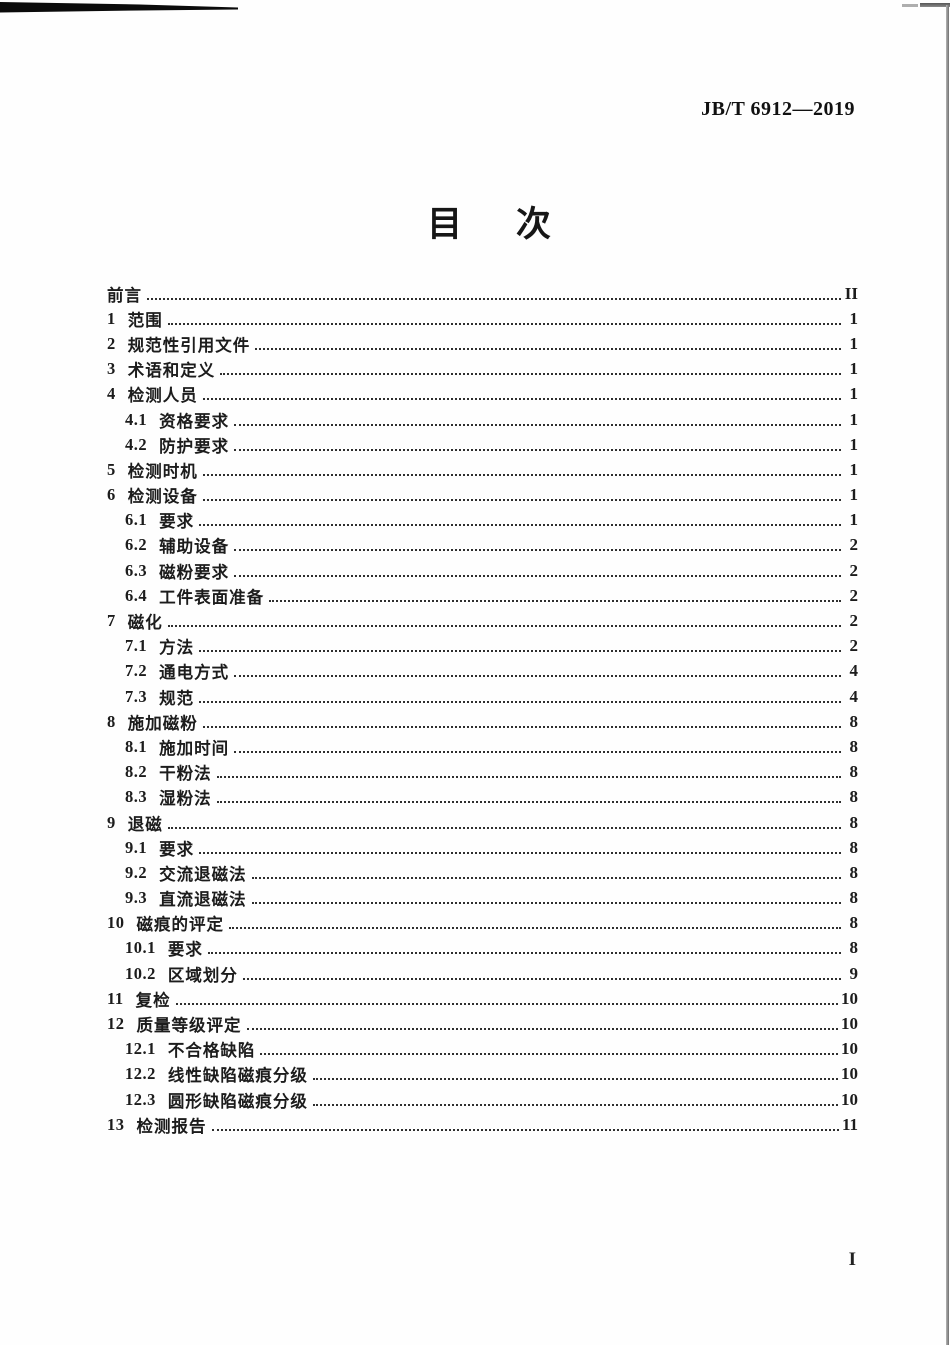  Describe the element at coordinates (202, 975) in the screenshot. I see `toc-entry-label: 区域划分` at that location.